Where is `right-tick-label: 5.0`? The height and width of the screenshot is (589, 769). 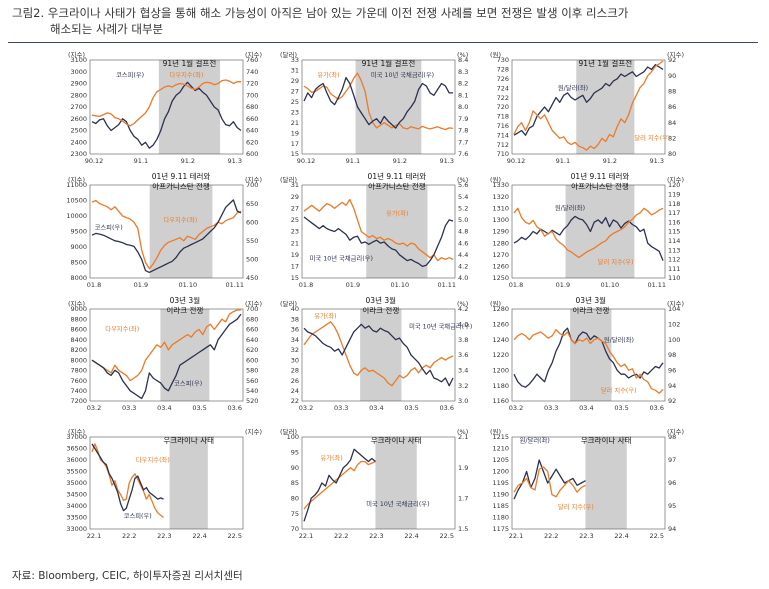 right-tick-label: 5.0 is located at coordinates (463, 220).